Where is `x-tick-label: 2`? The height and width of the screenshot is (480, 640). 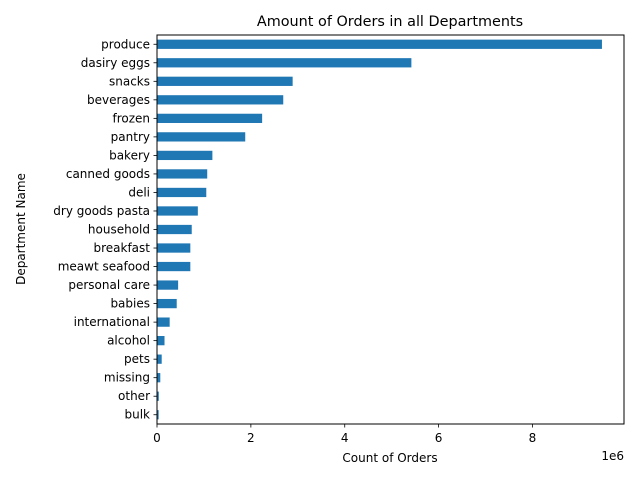
x-tick-label: 2 is located at coordinates (251, 438).